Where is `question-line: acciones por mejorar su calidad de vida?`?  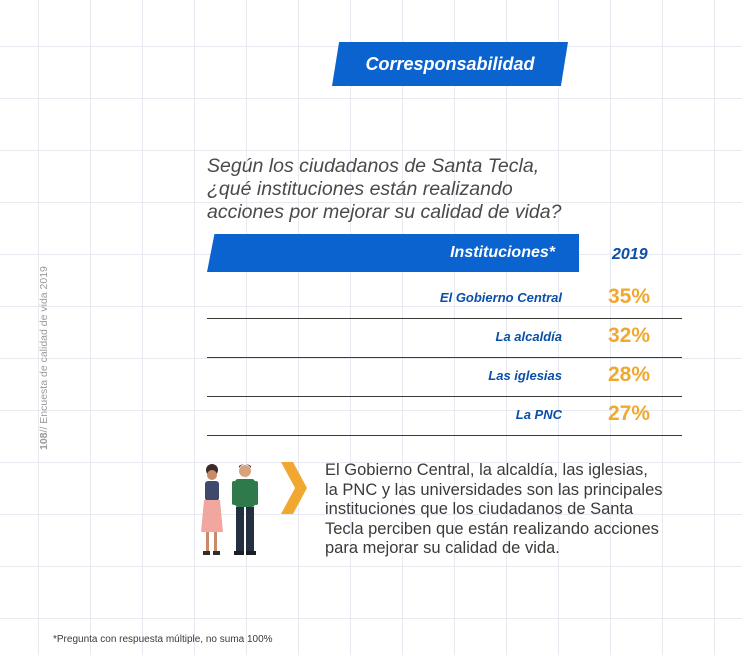
question-line: acciones por mejorar su calidad de vida? is located at coordinates (384, 212).